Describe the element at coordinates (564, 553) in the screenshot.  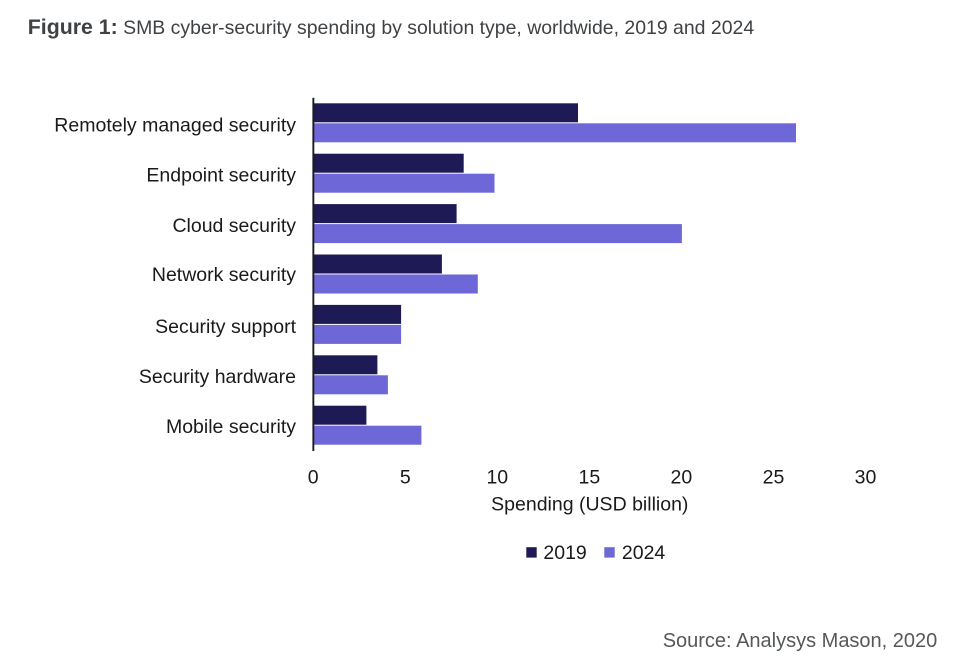
I see `svg-text: 2019` at that location.